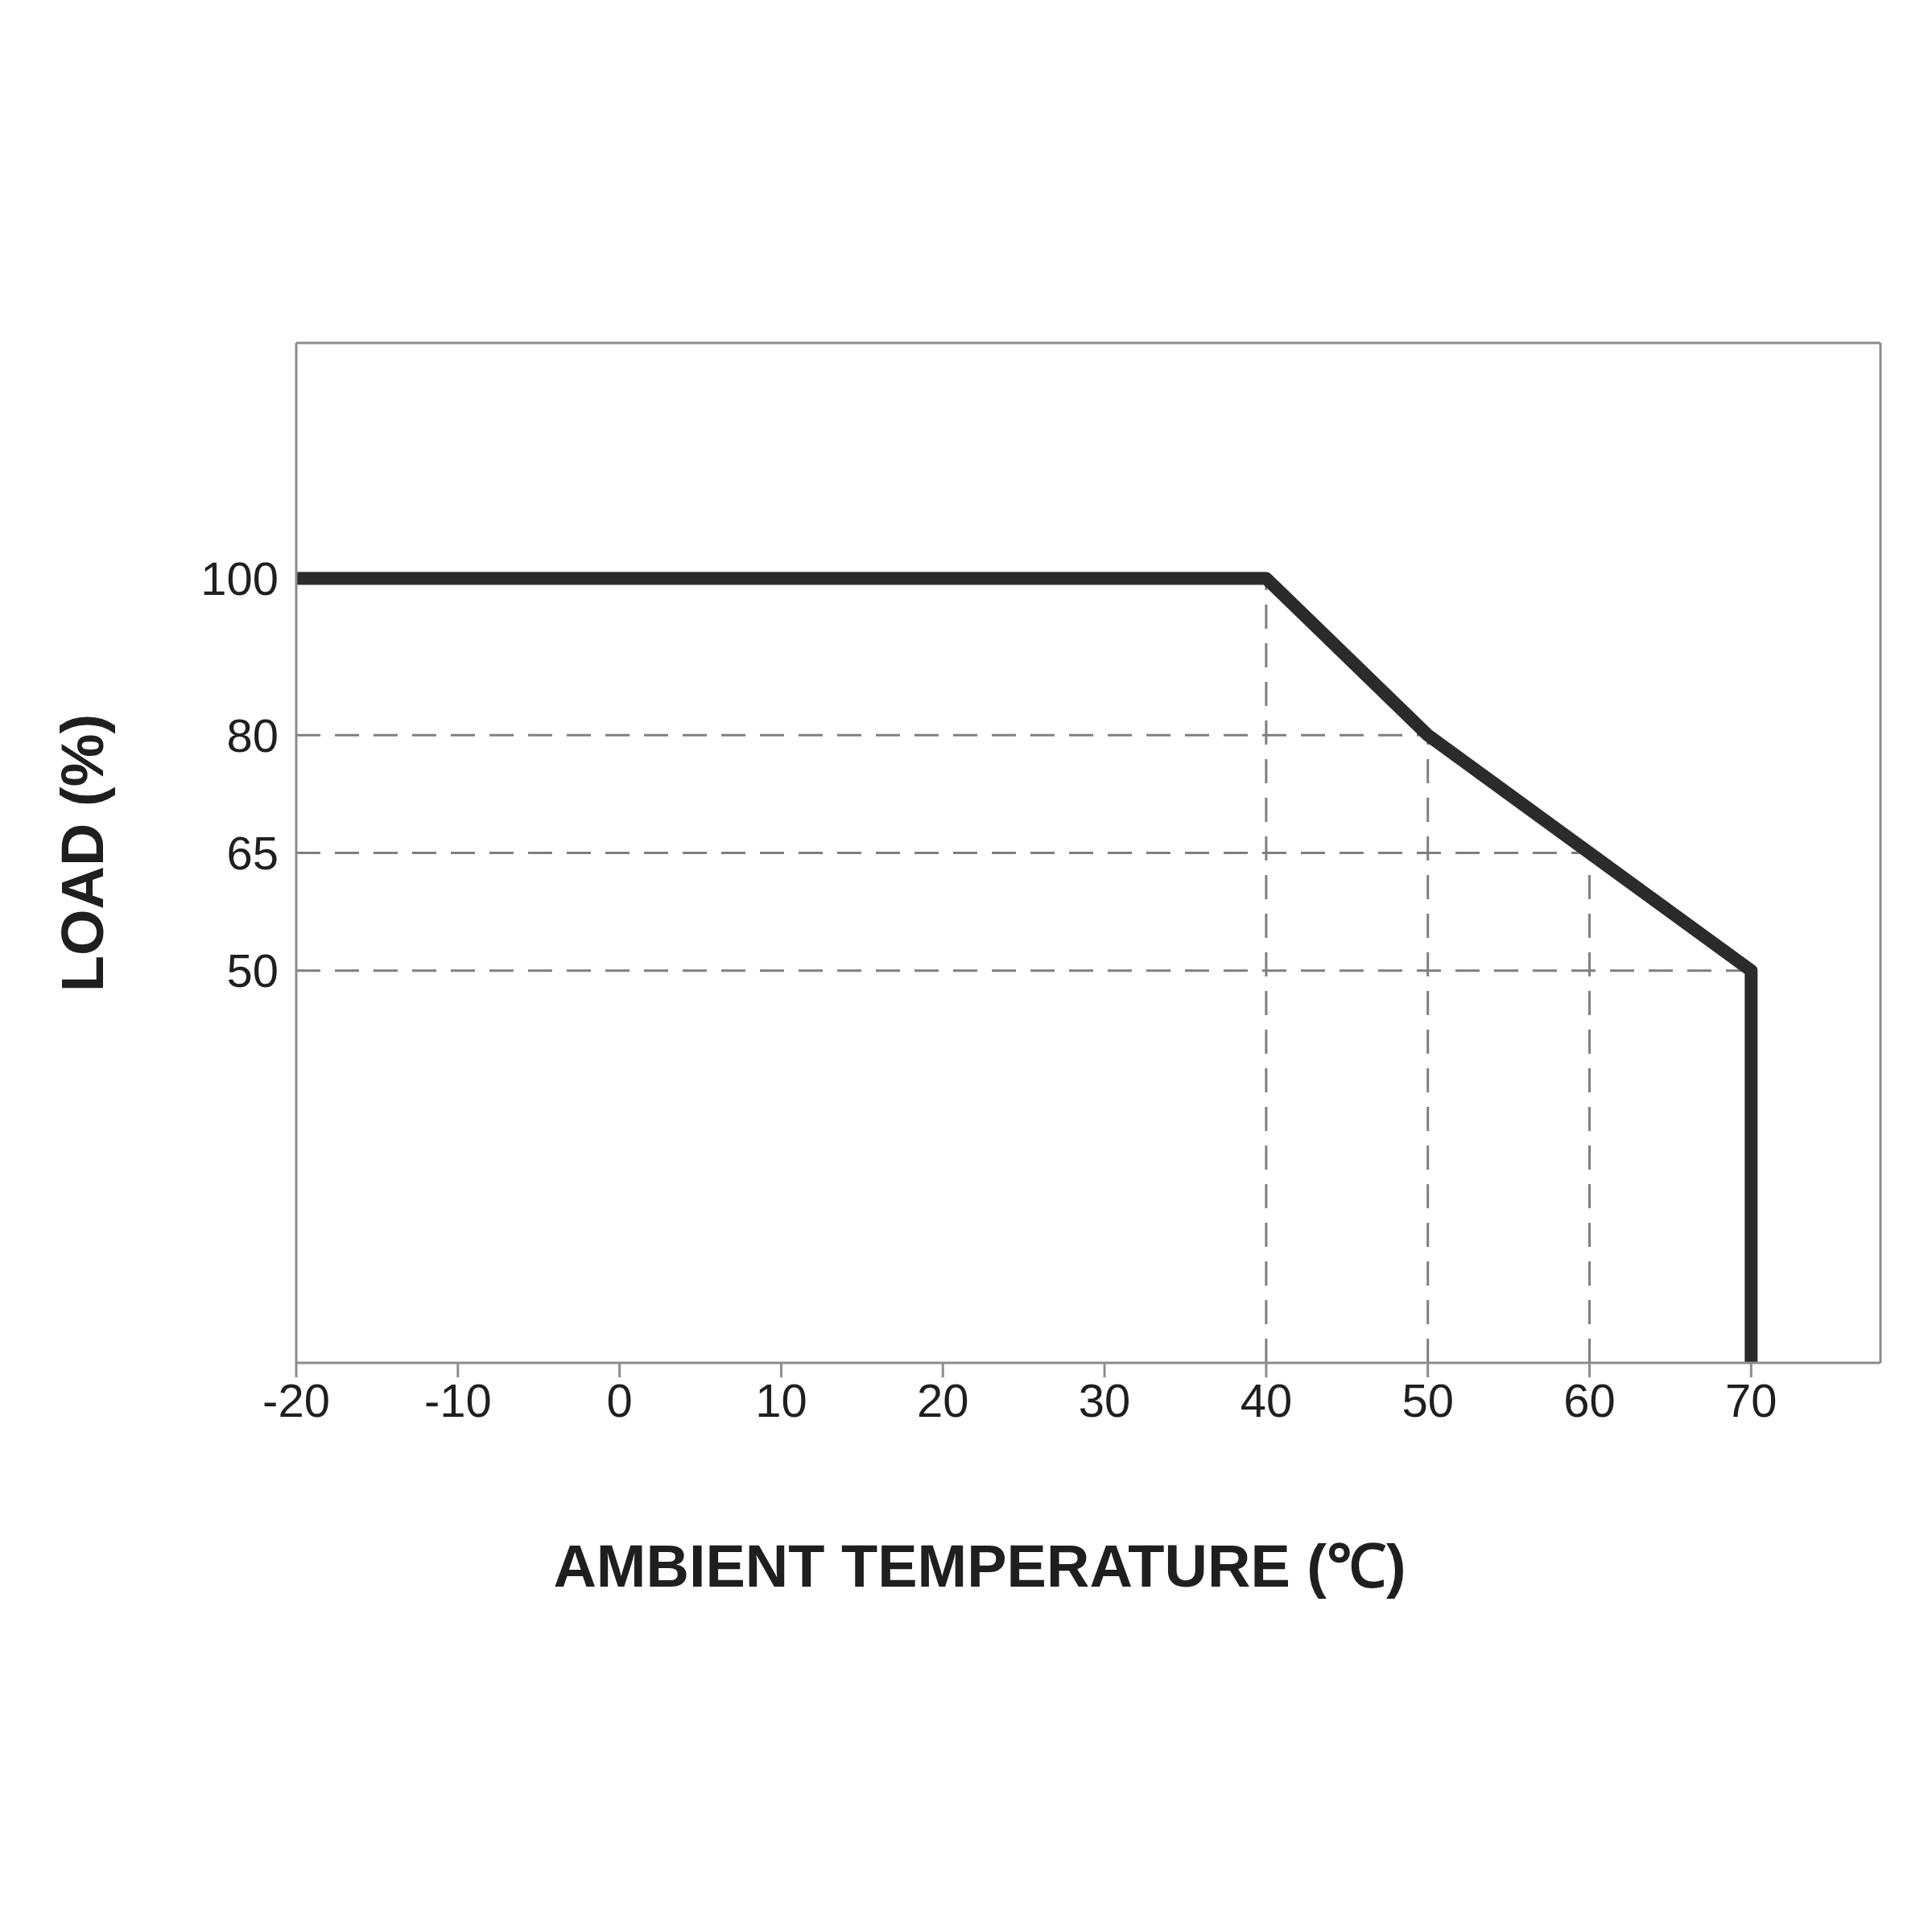  I want to click on x-tick-label: 0, so click(619, 1400).